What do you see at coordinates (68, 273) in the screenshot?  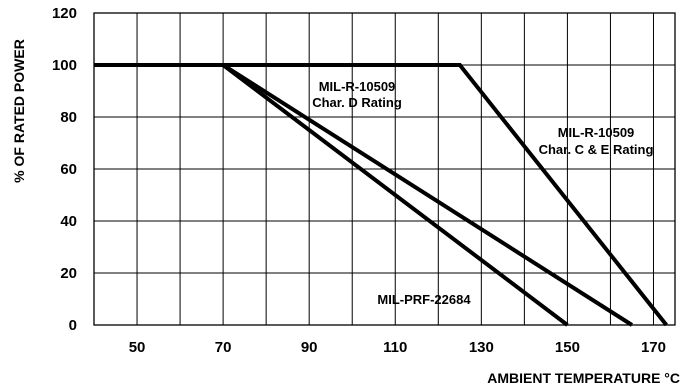 I see `y-tick-label: 20` at bounding box center [68, 273].